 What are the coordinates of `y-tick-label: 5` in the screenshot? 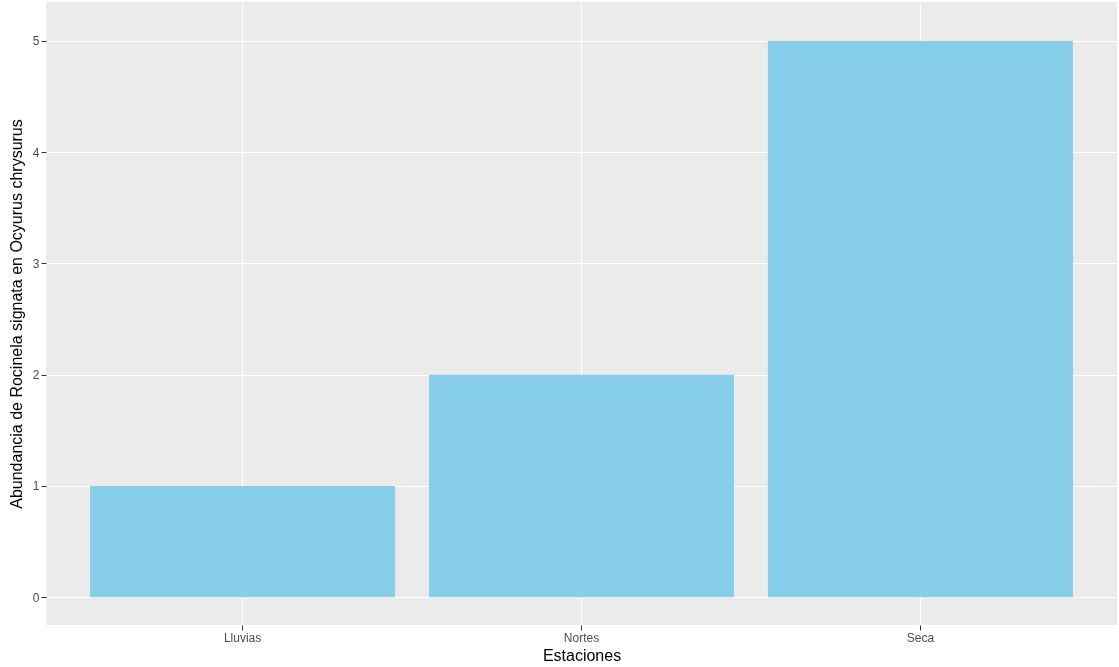 It's located at (36, 41).